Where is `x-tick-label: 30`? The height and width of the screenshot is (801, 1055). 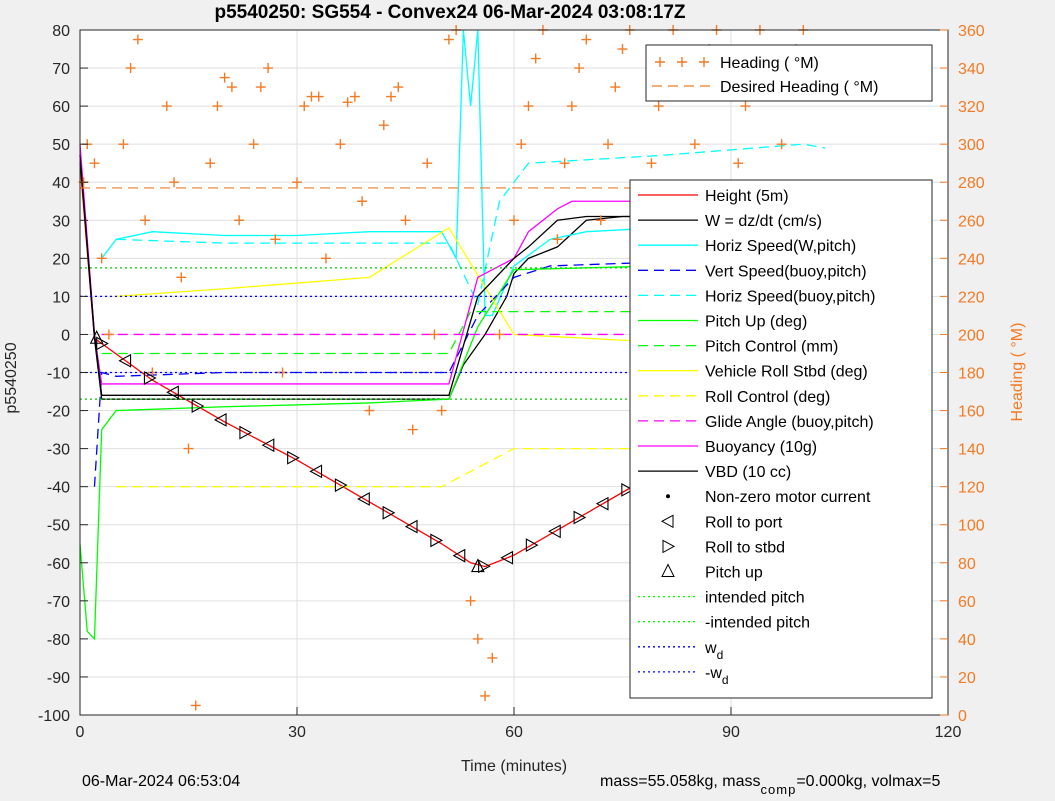 x-tick-label: 30 is located at coordinates (297, 732).